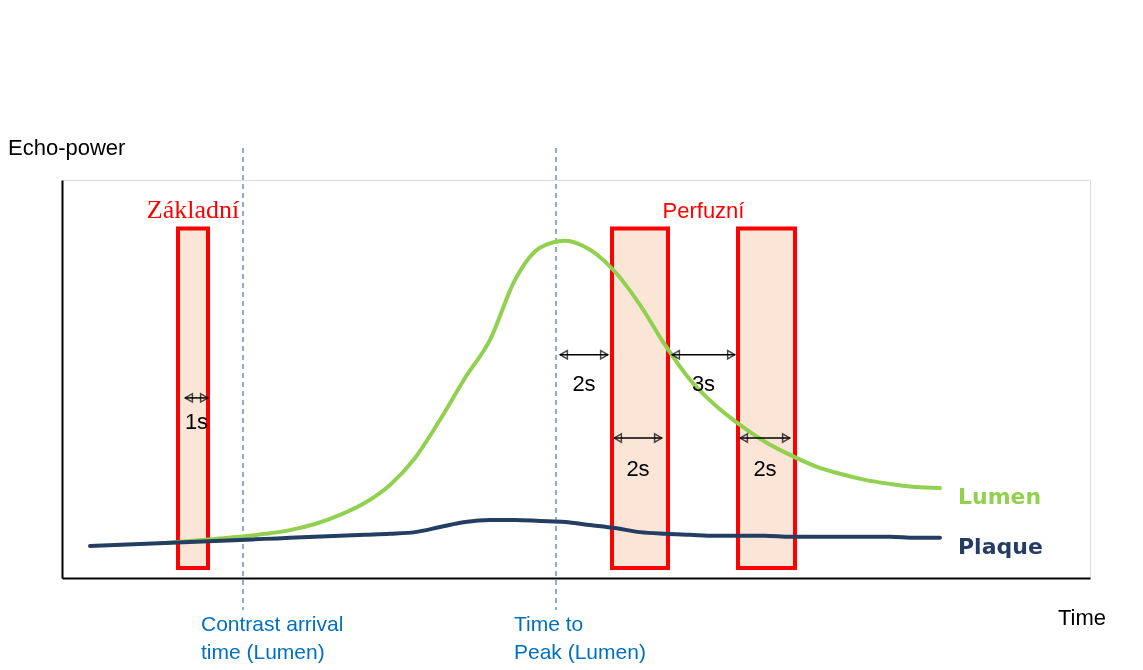  I want to click on annotation: 3s, so click(703, 383).